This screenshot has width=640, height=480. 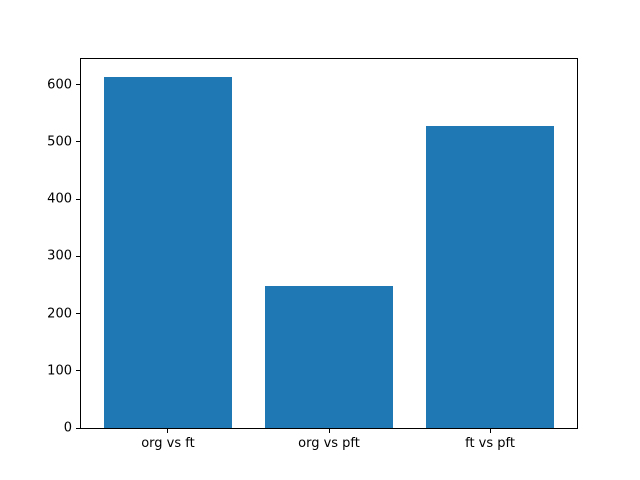 I want to click on x-tick-org-vs-pft, so click(x=329, y=431).